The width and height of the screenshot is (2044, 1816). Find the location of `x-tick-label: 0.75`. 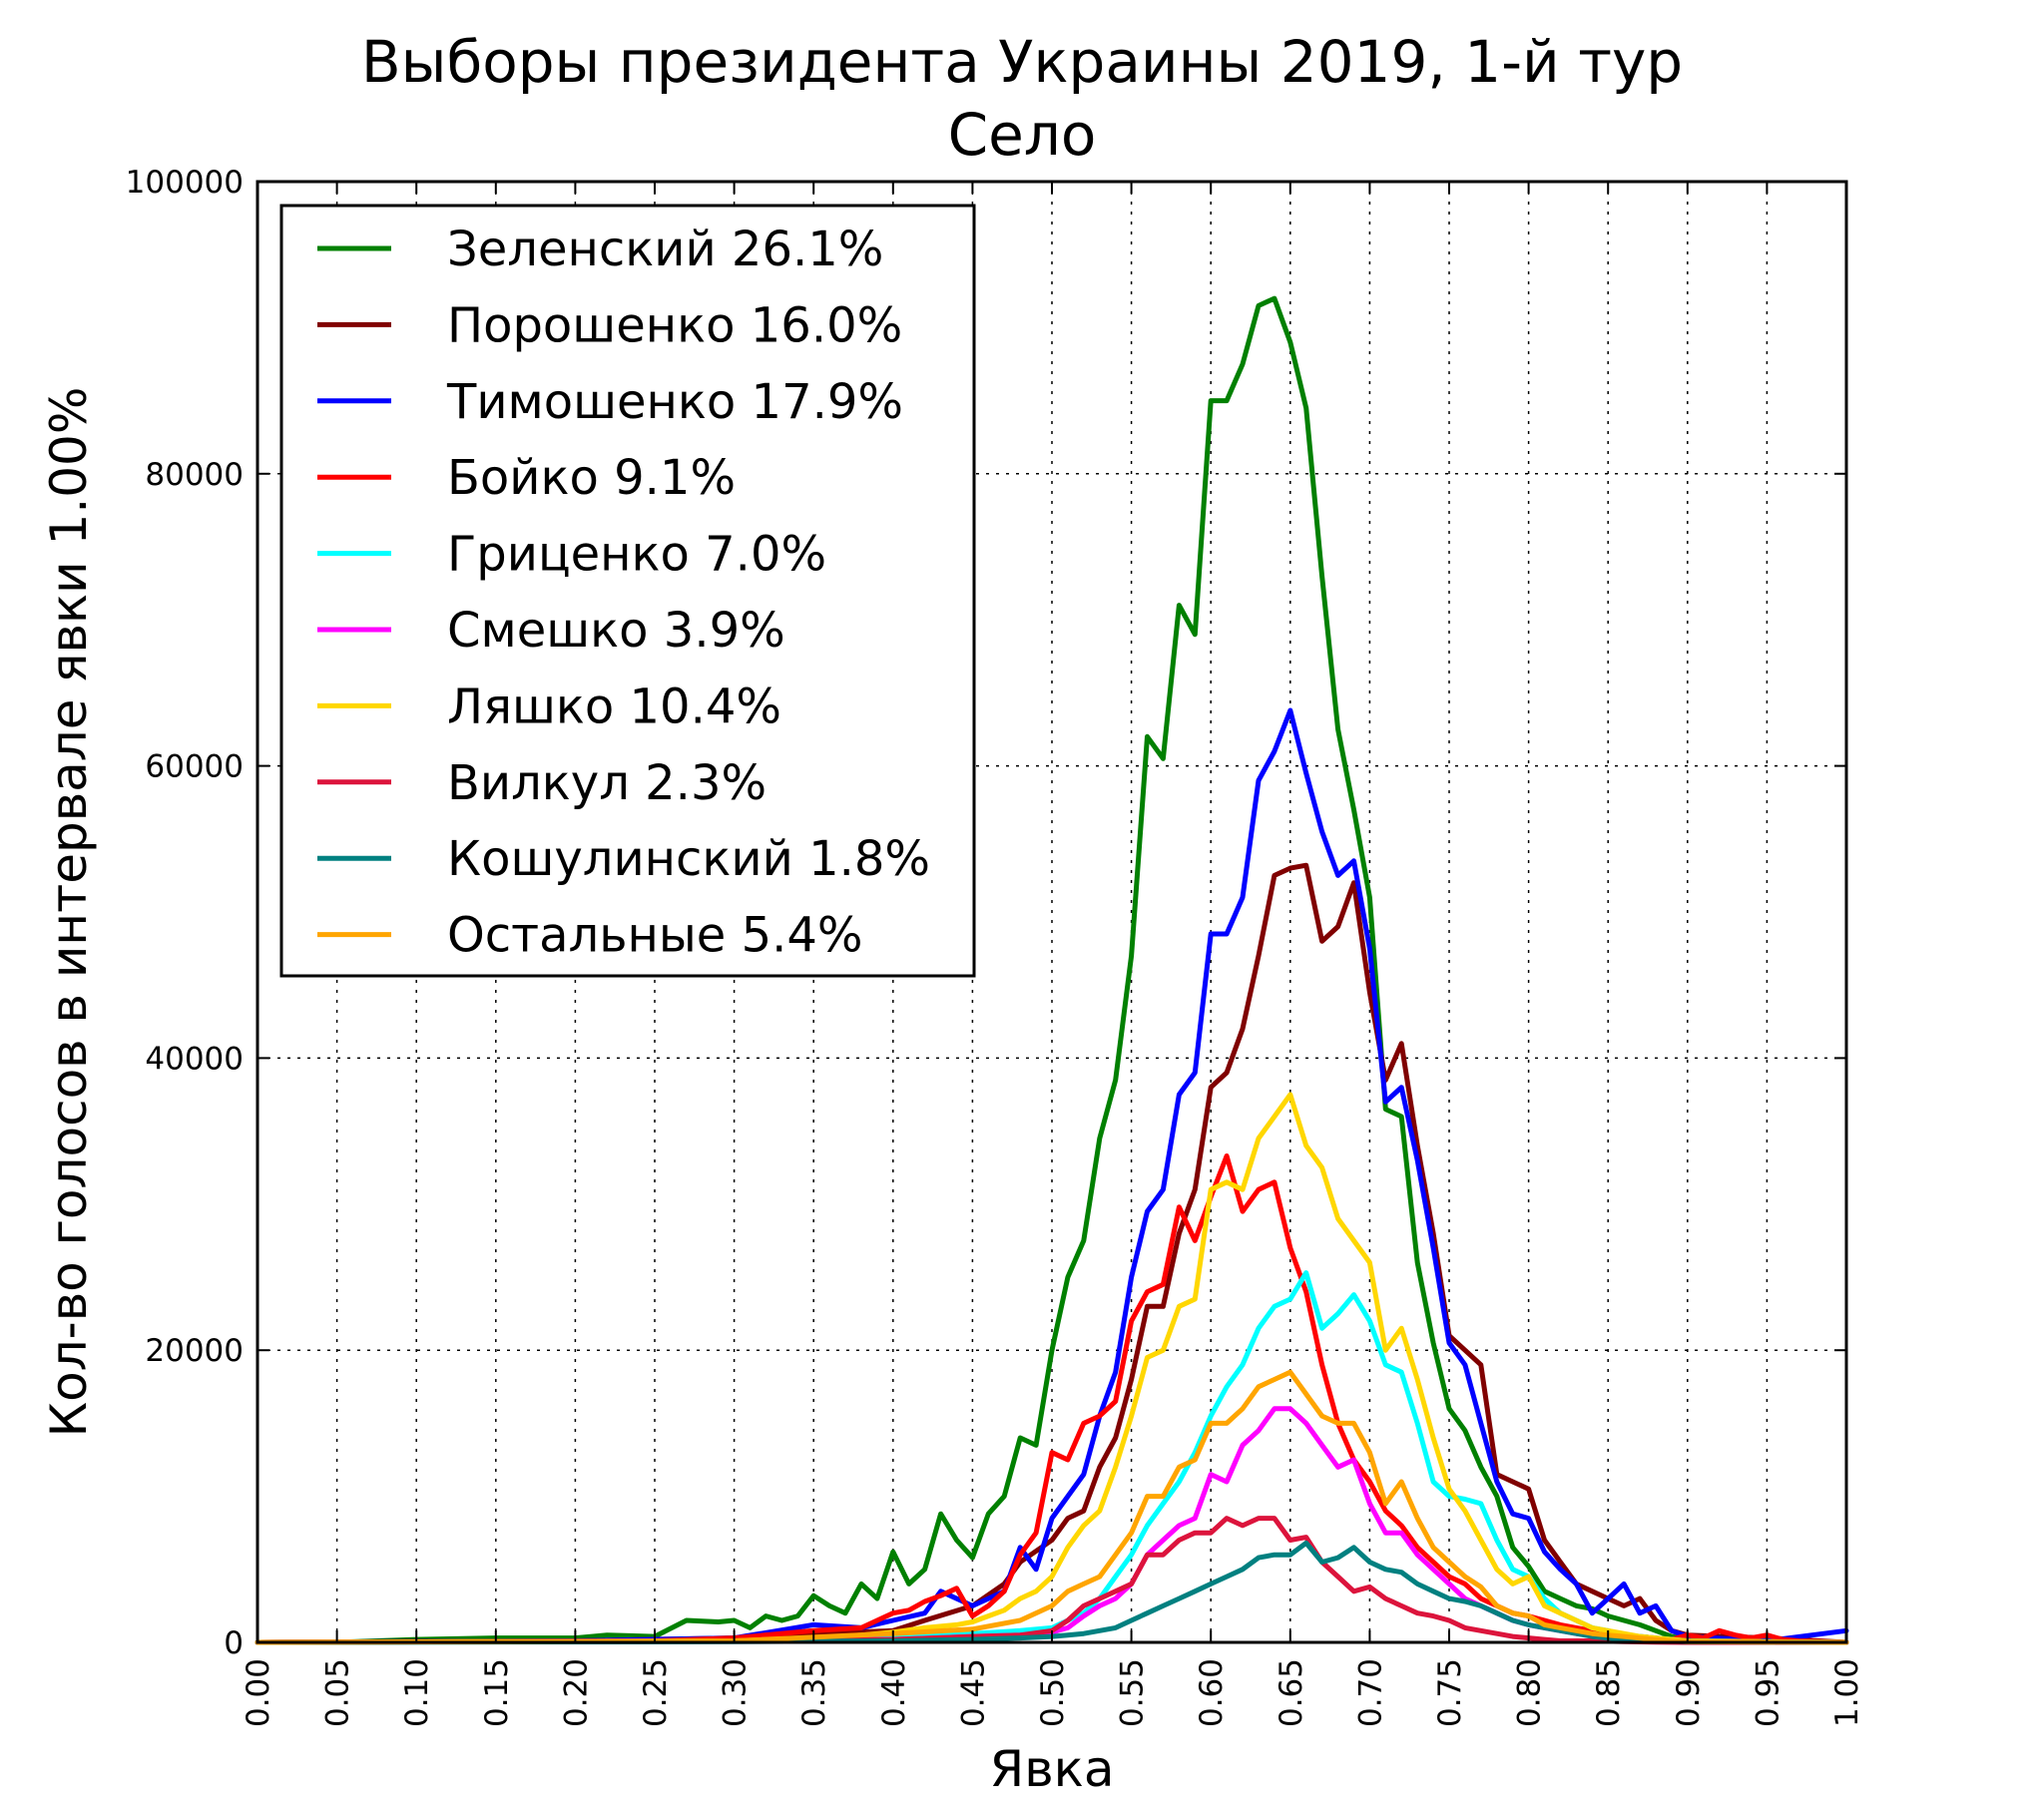

x-tick-label: 0.75 is located at coordinates (1450, 1692).